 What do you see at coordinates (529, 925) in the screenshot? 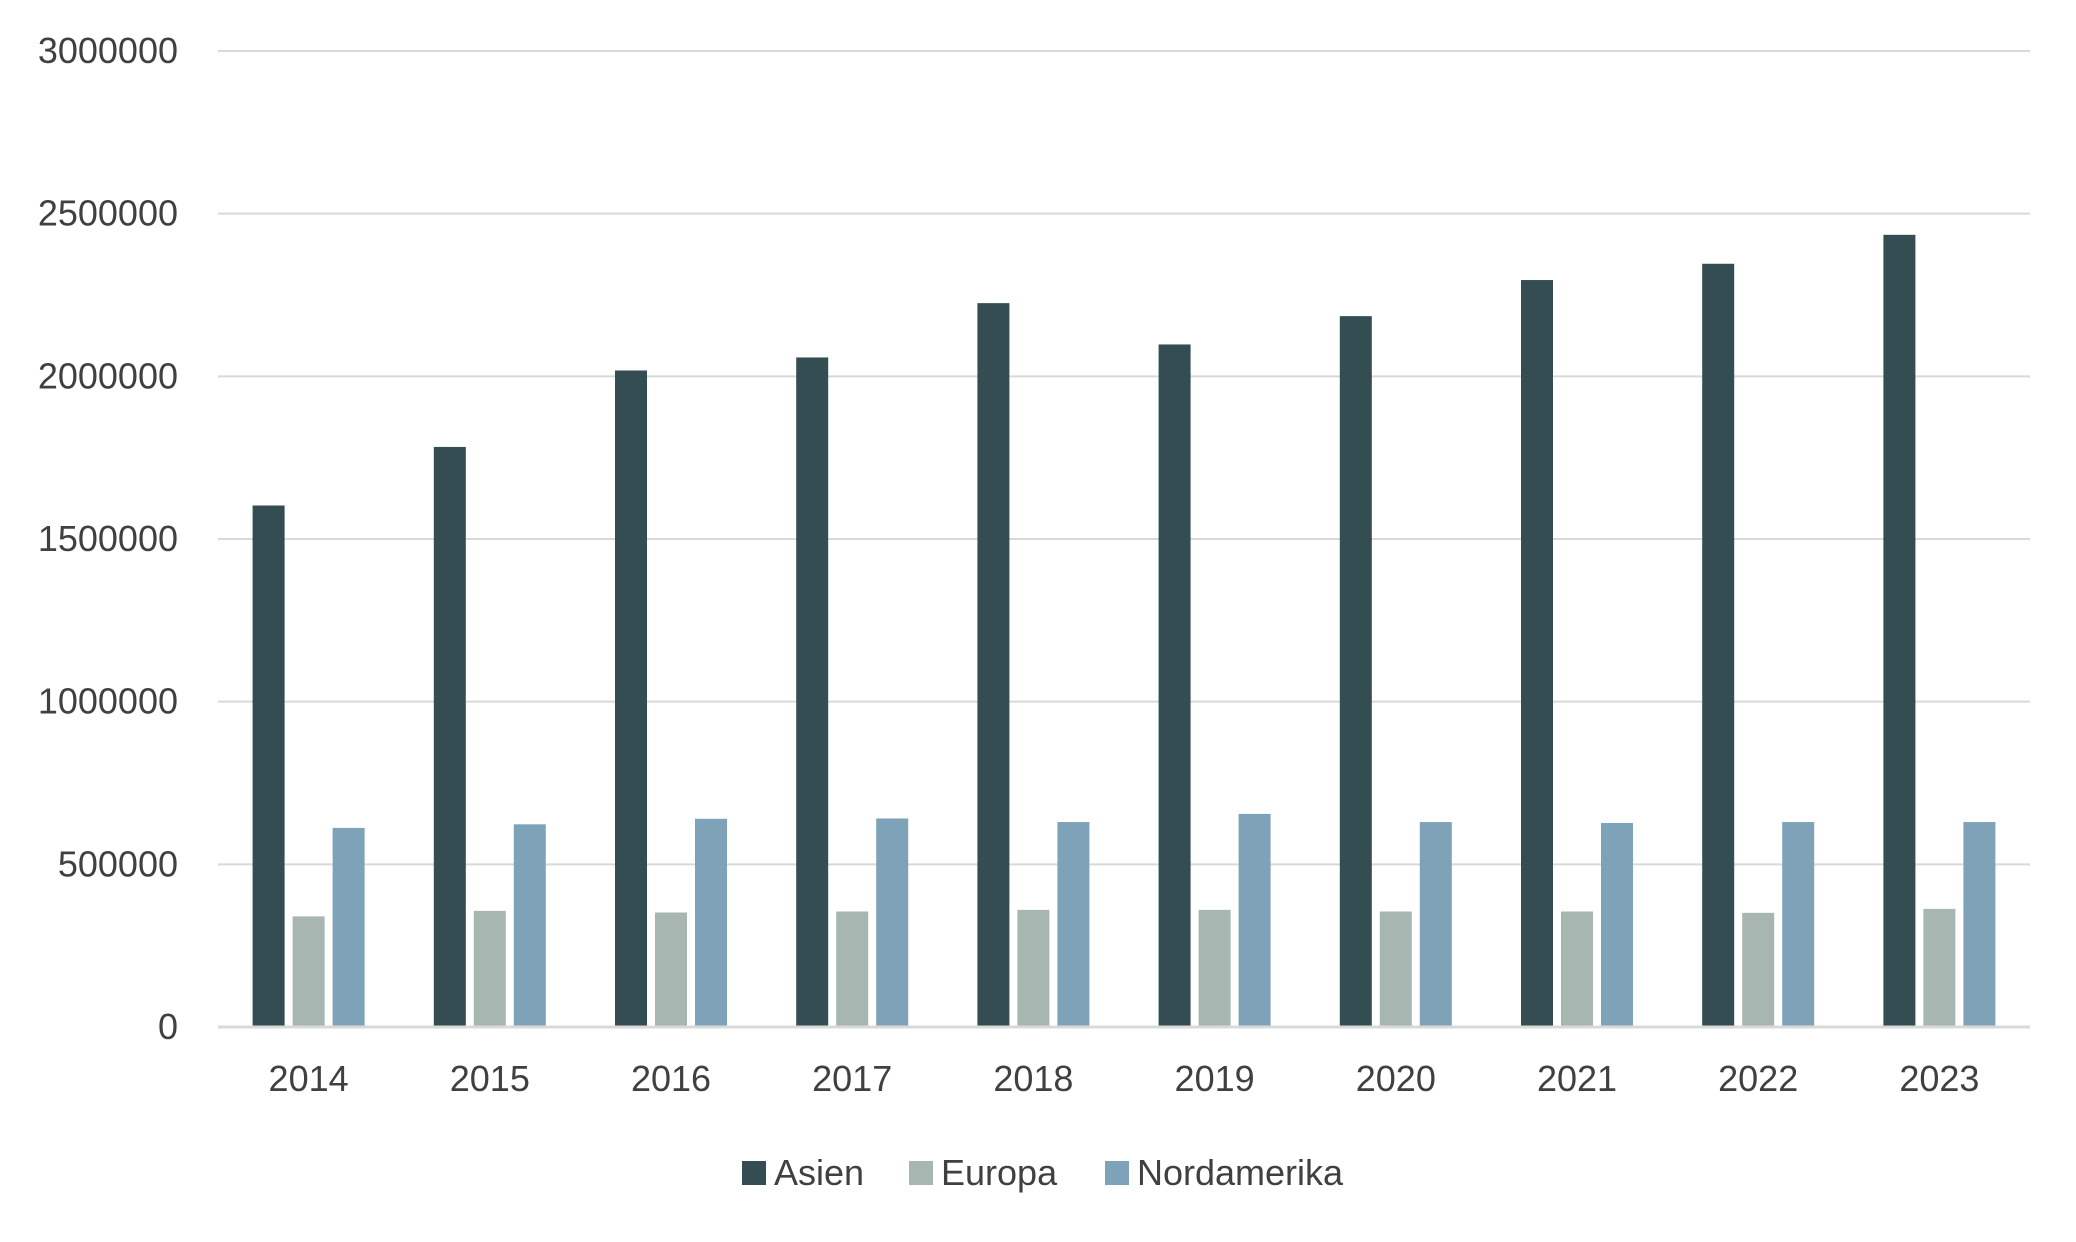
I see `bar-nordamerika-2015` at bounding box center [529, 925].